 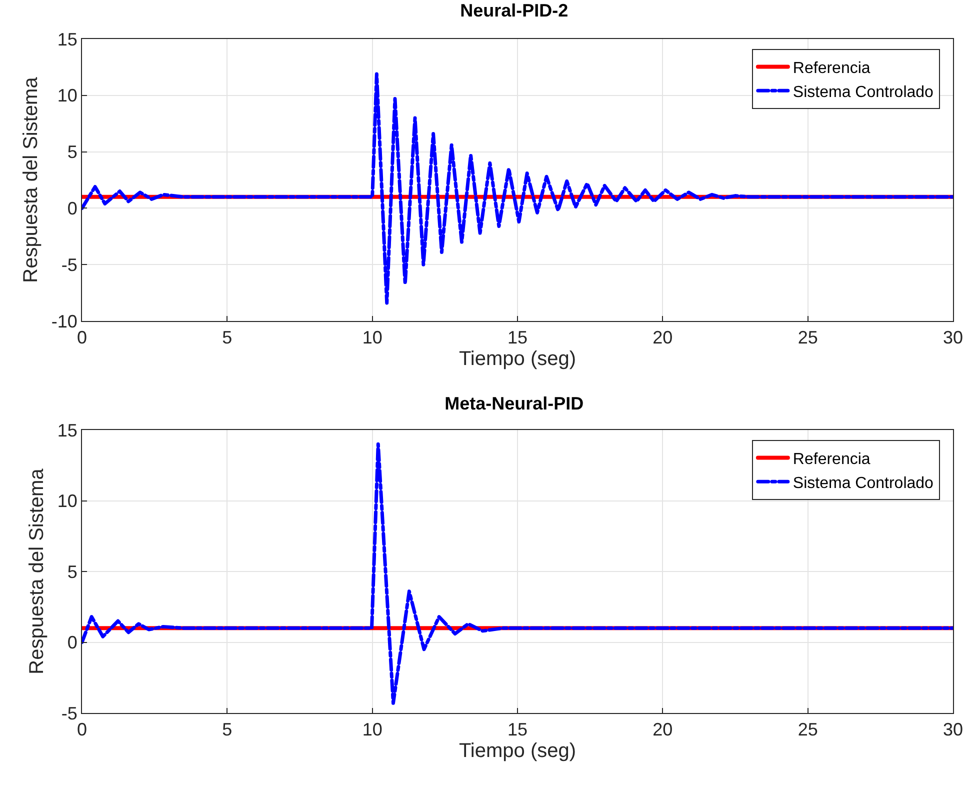 I want to click on y-tick-label: -10, so click(x=64, y=321).